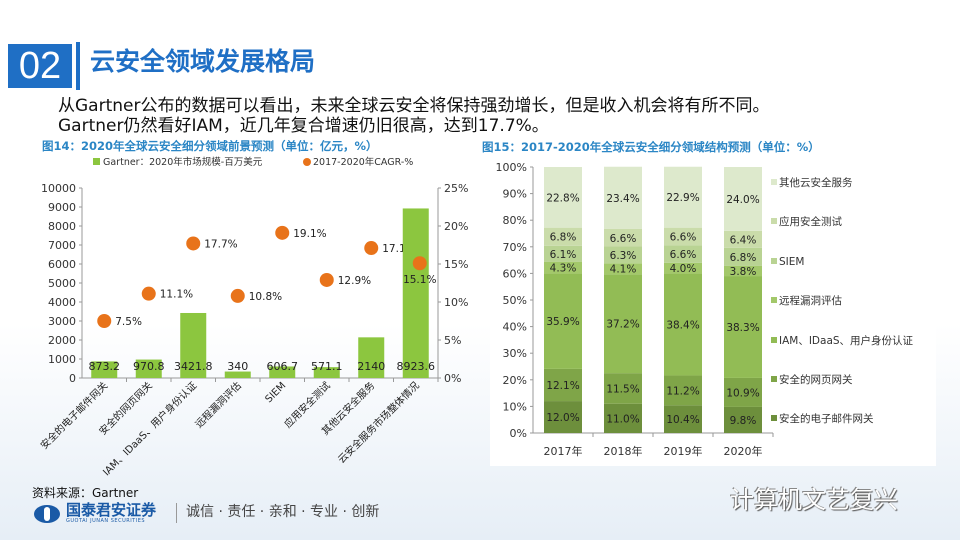  What do you see at coordinates (72, 378) in the screenshot?
I see `y-tick-label: 0` at bounding box center [72, 378].